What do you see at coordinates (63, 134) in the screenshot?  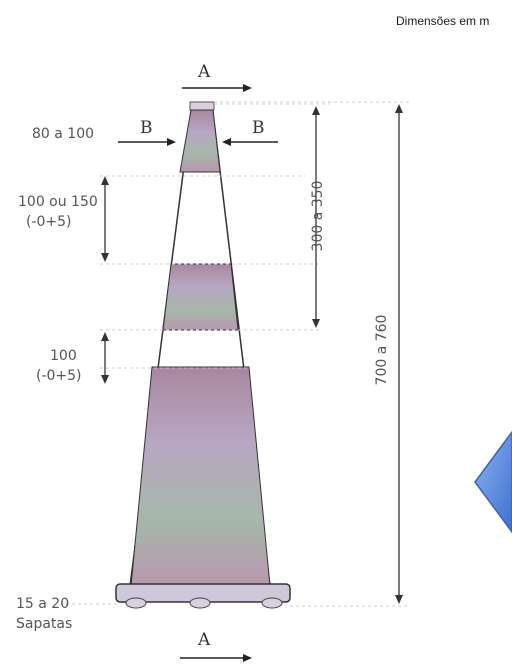 I see `dim-label-top-width: 80 a 100` at bounding box center [63, 134].